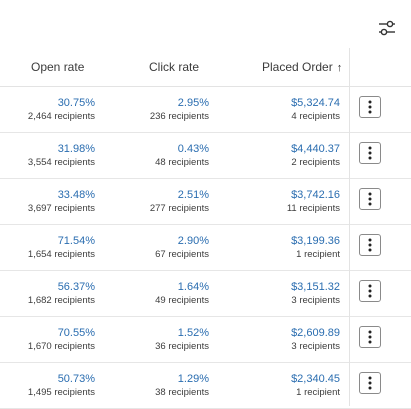  What do you see at coordinates (315, 103) in the screenshot?
I see `placed-order-value: $5,324.74` at bounding box center [315, 103].